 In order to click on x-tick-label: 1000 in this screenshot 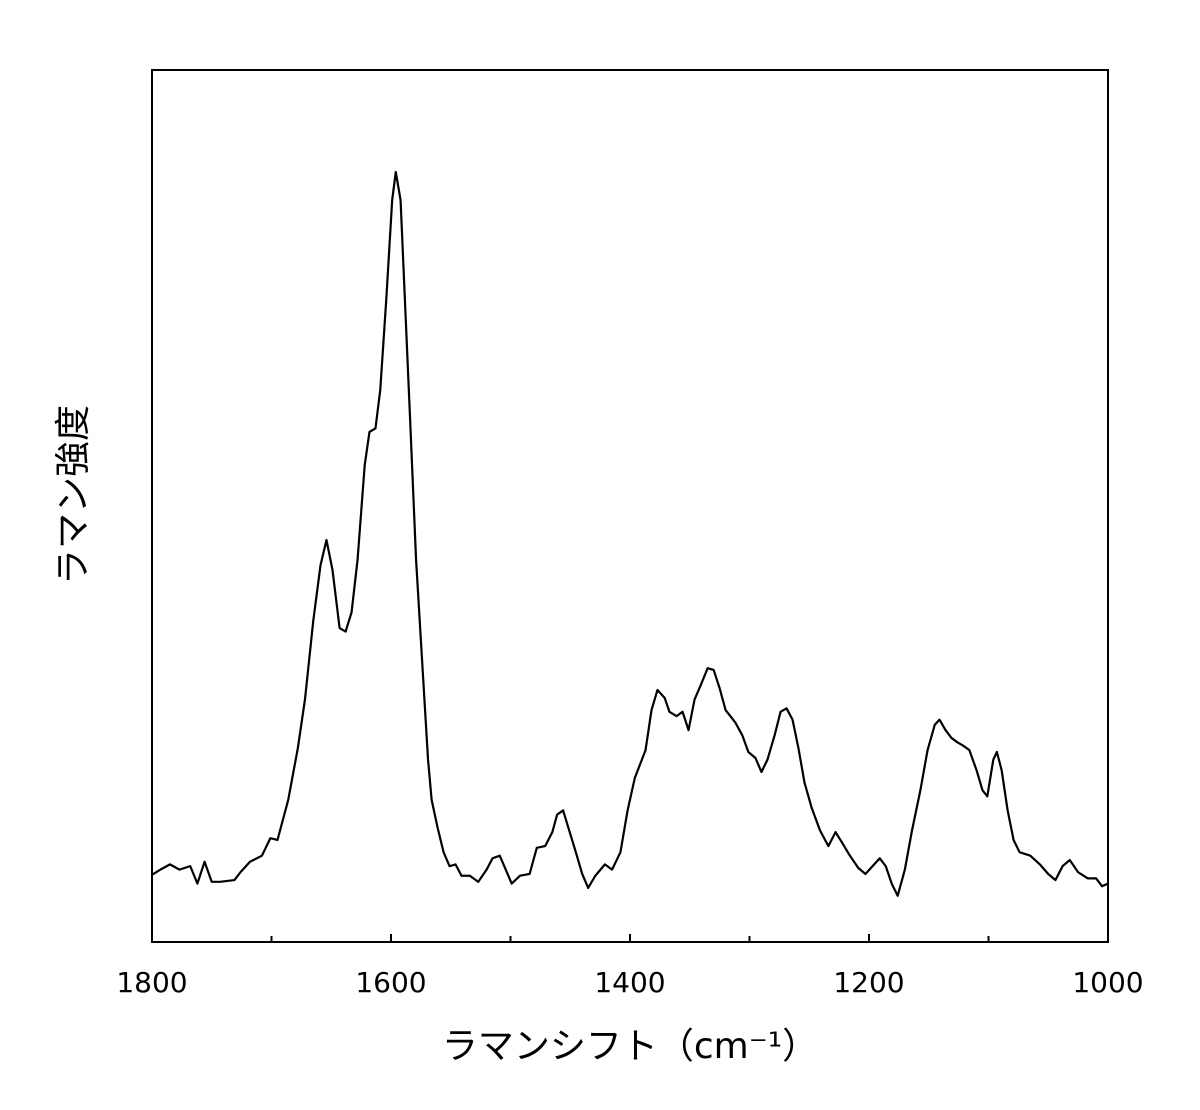, I will do `click(1107, 982)`.